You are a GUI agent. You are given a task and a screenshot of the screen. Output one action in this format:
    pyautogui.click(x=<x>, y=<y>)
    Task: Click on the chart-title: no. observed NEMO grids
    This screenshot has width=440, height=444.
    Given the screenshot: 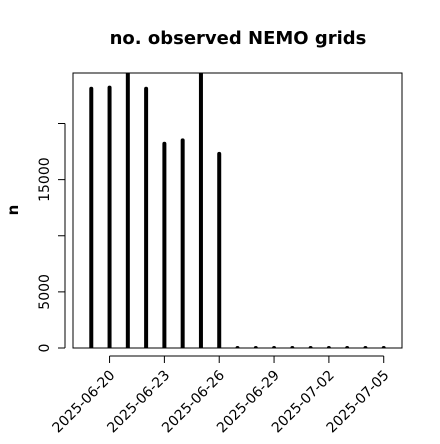 What is the action you would take?
    pyautogui.click(x=238, y=38)
    